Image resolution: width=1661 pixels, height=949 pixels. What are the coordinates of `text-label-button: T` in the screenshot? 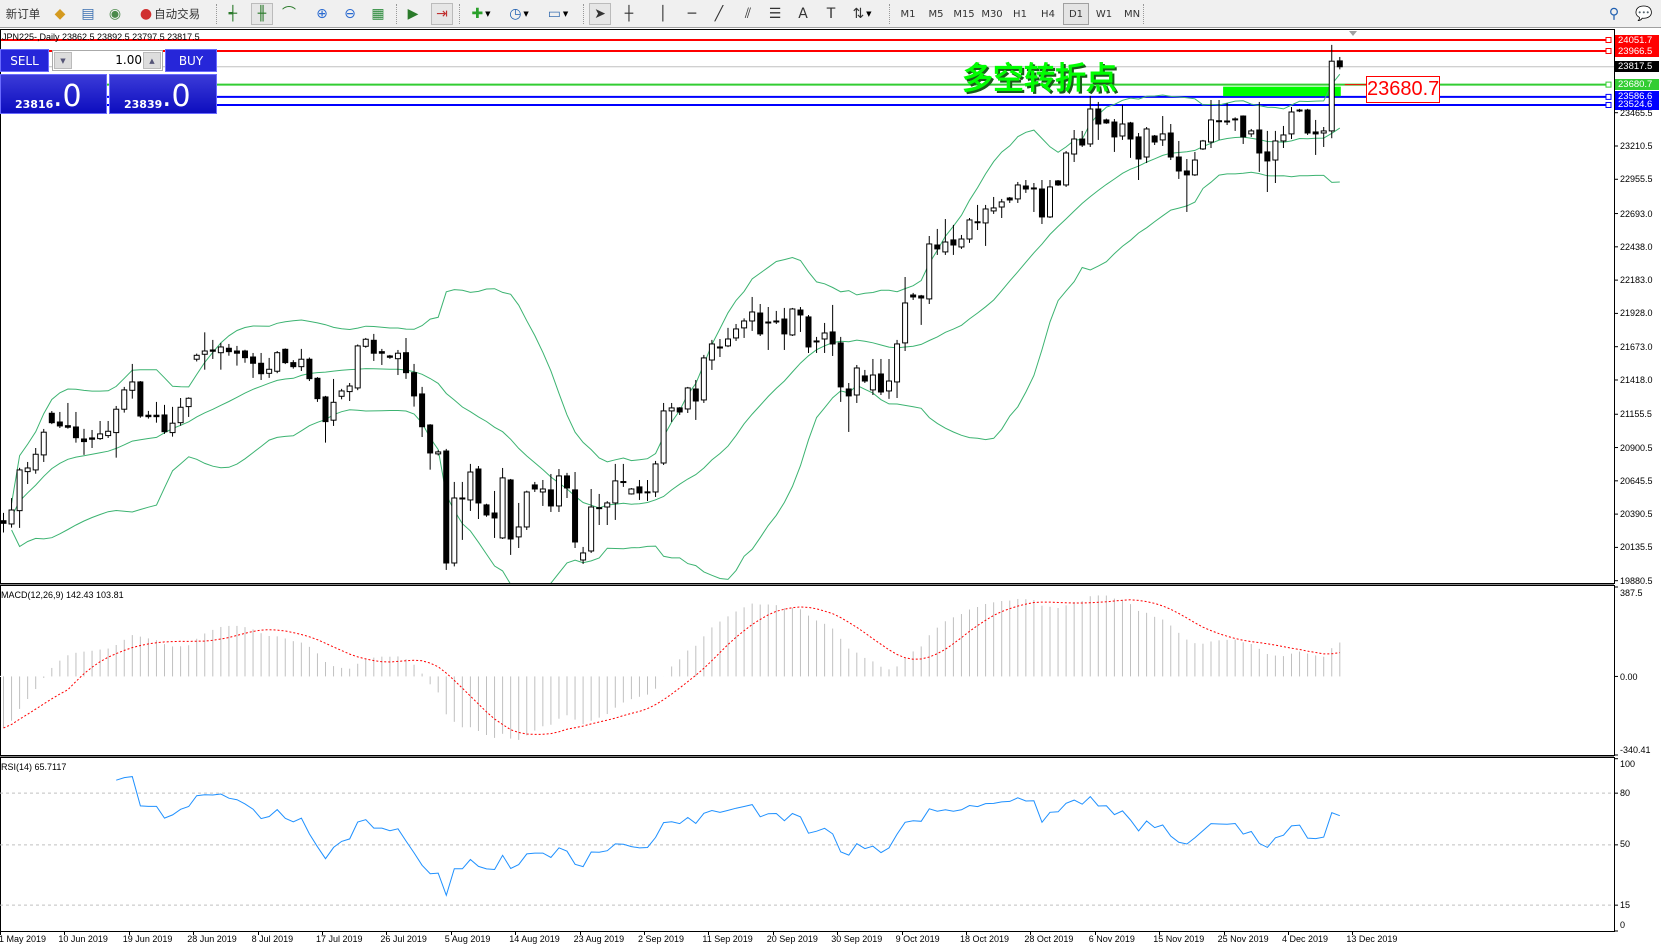 It's located at (831, 14).